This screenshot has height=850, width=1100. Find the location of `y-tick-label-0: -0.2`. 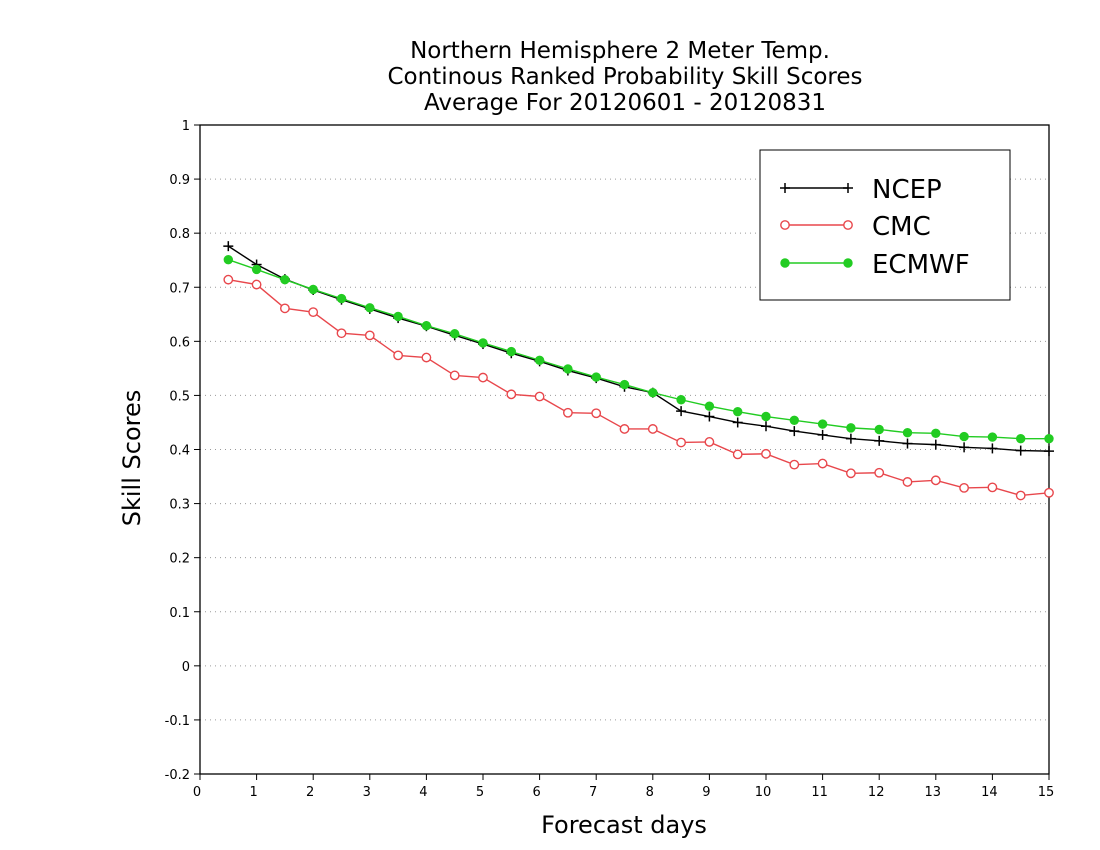

y-tick-label-0: -0.2 is located at coordinates (177, 775).